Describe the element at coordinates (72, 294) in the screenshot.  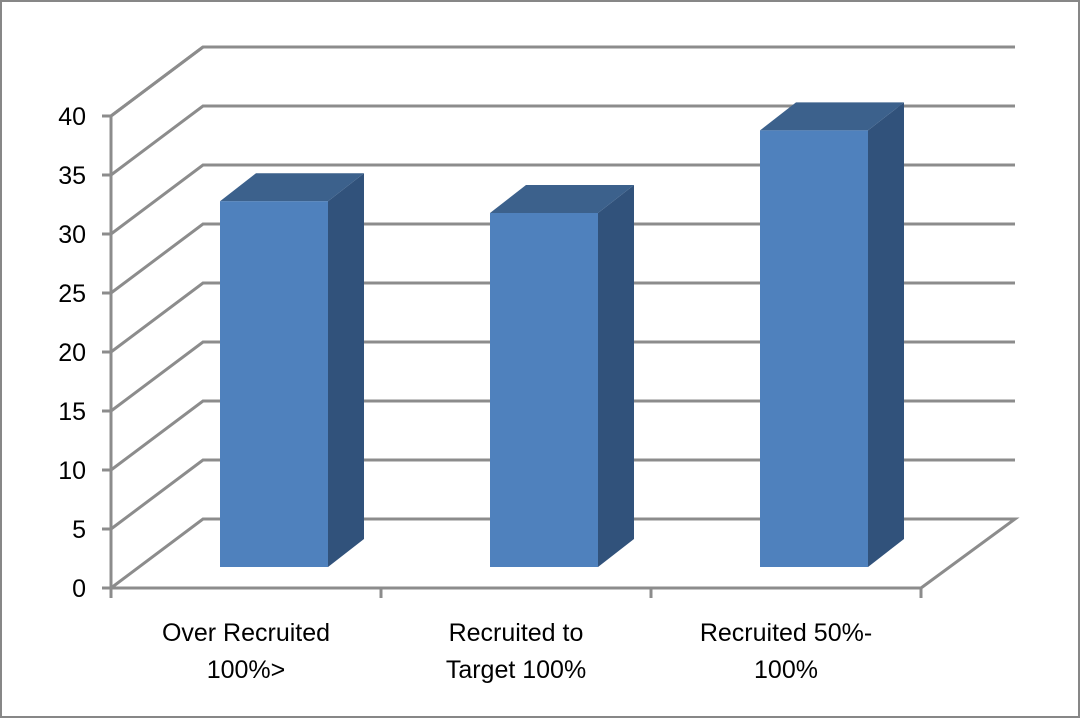
I see `y-tick-label: 25` at that location.